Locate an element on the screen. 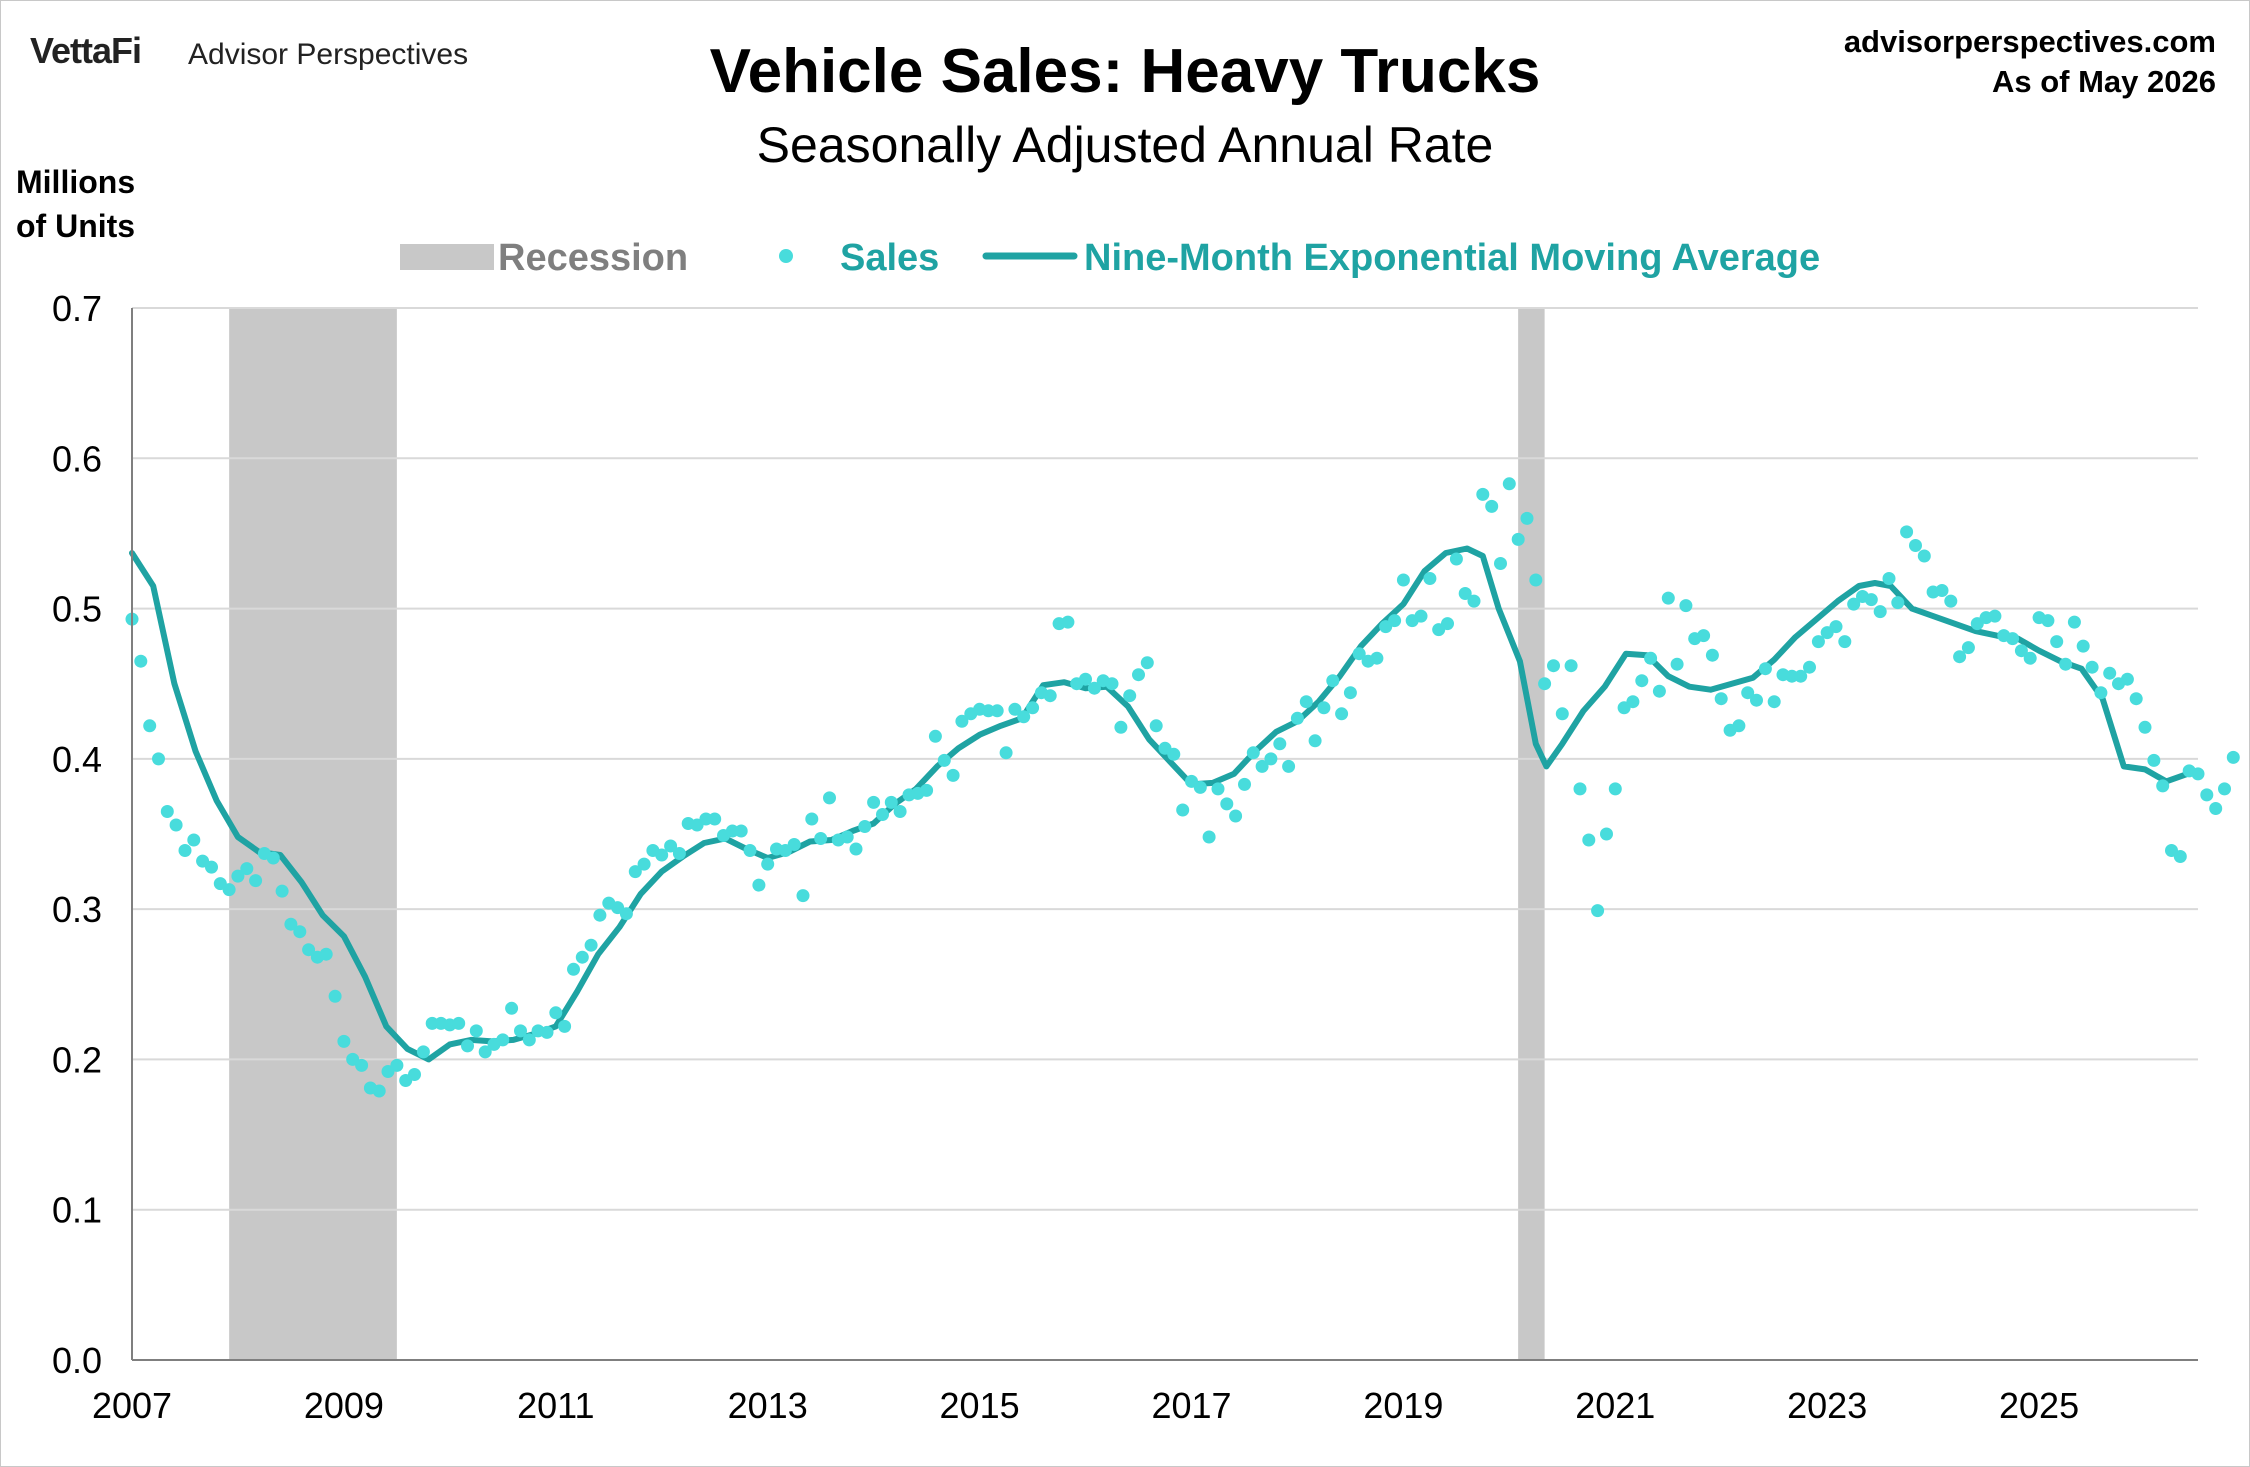 Image resolution: width=2250 pixels, height=1467 pixels. x-tick-label: 2007 is located at coordinates (132, 1405).